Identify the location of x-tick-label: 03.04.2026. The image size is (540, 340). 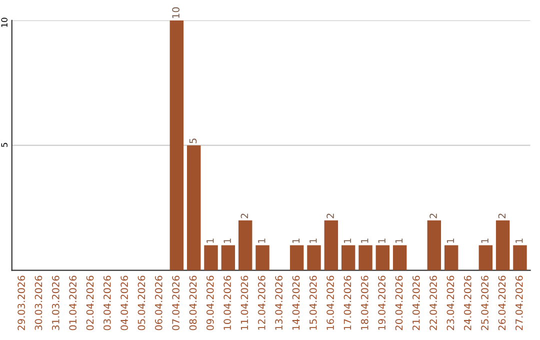
(107, 303).